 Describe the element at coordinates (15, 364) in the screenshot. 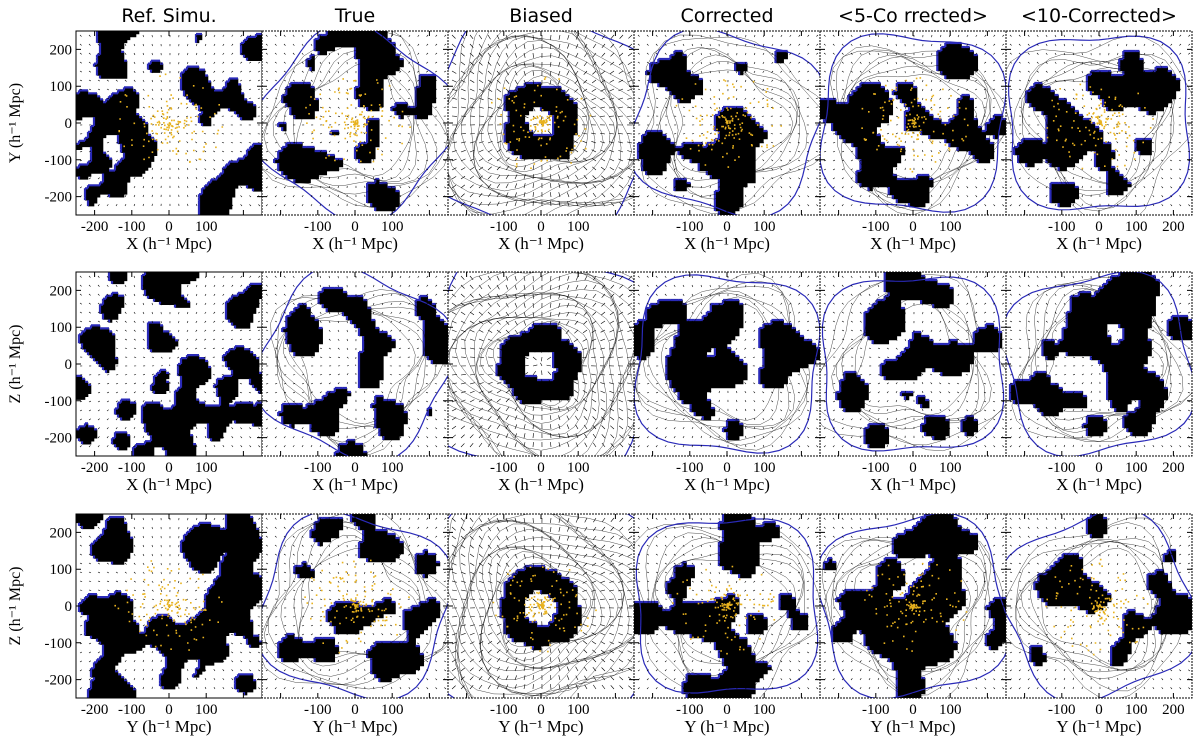

I see `row-axis-labels: Y (h⁻¹ Mpc) Z (h⁻¹ Mpc) Z (h⁻¹ Mpc)` at that location.